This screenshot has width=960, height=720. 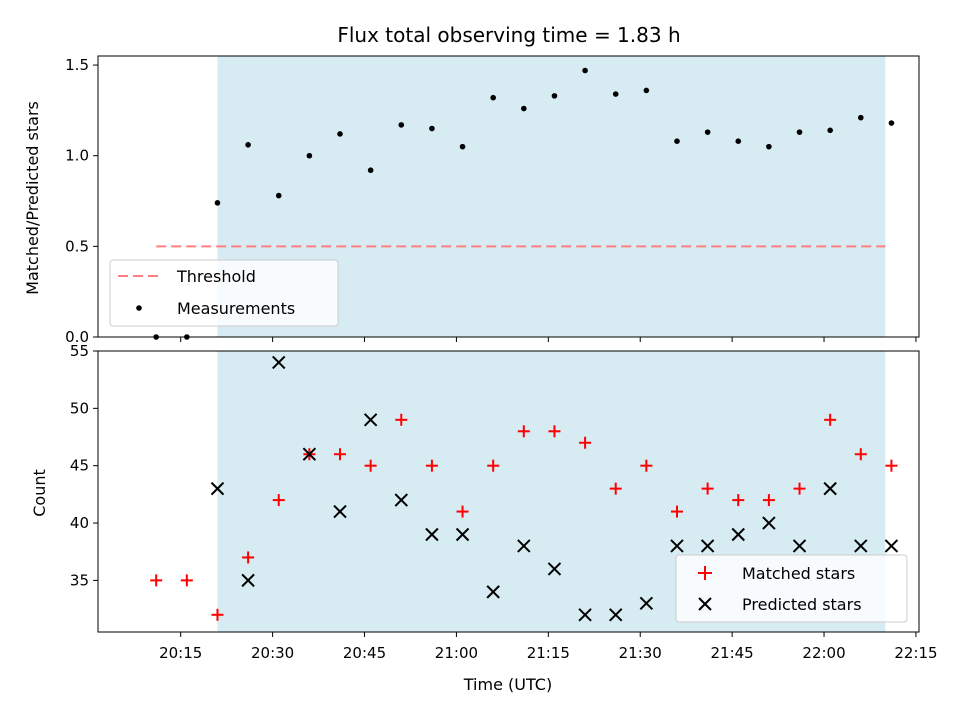 I want to click on x-tick-label: 20:15, so click(x=180, y=653).